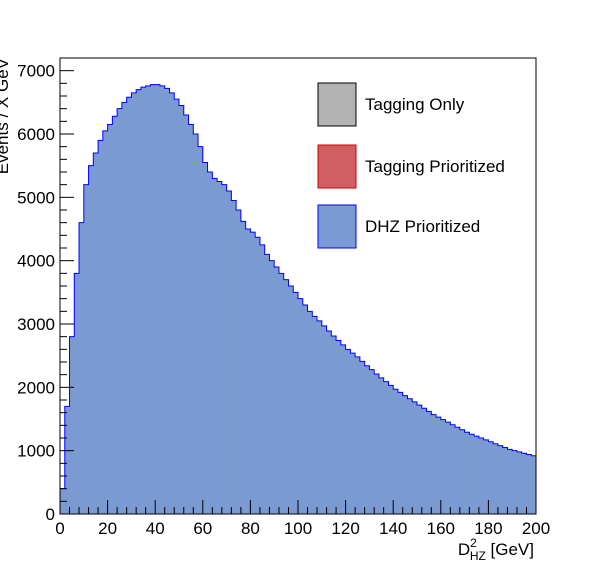  I want to click on legend-label: Tagging Prioritized, so click(435, 166).